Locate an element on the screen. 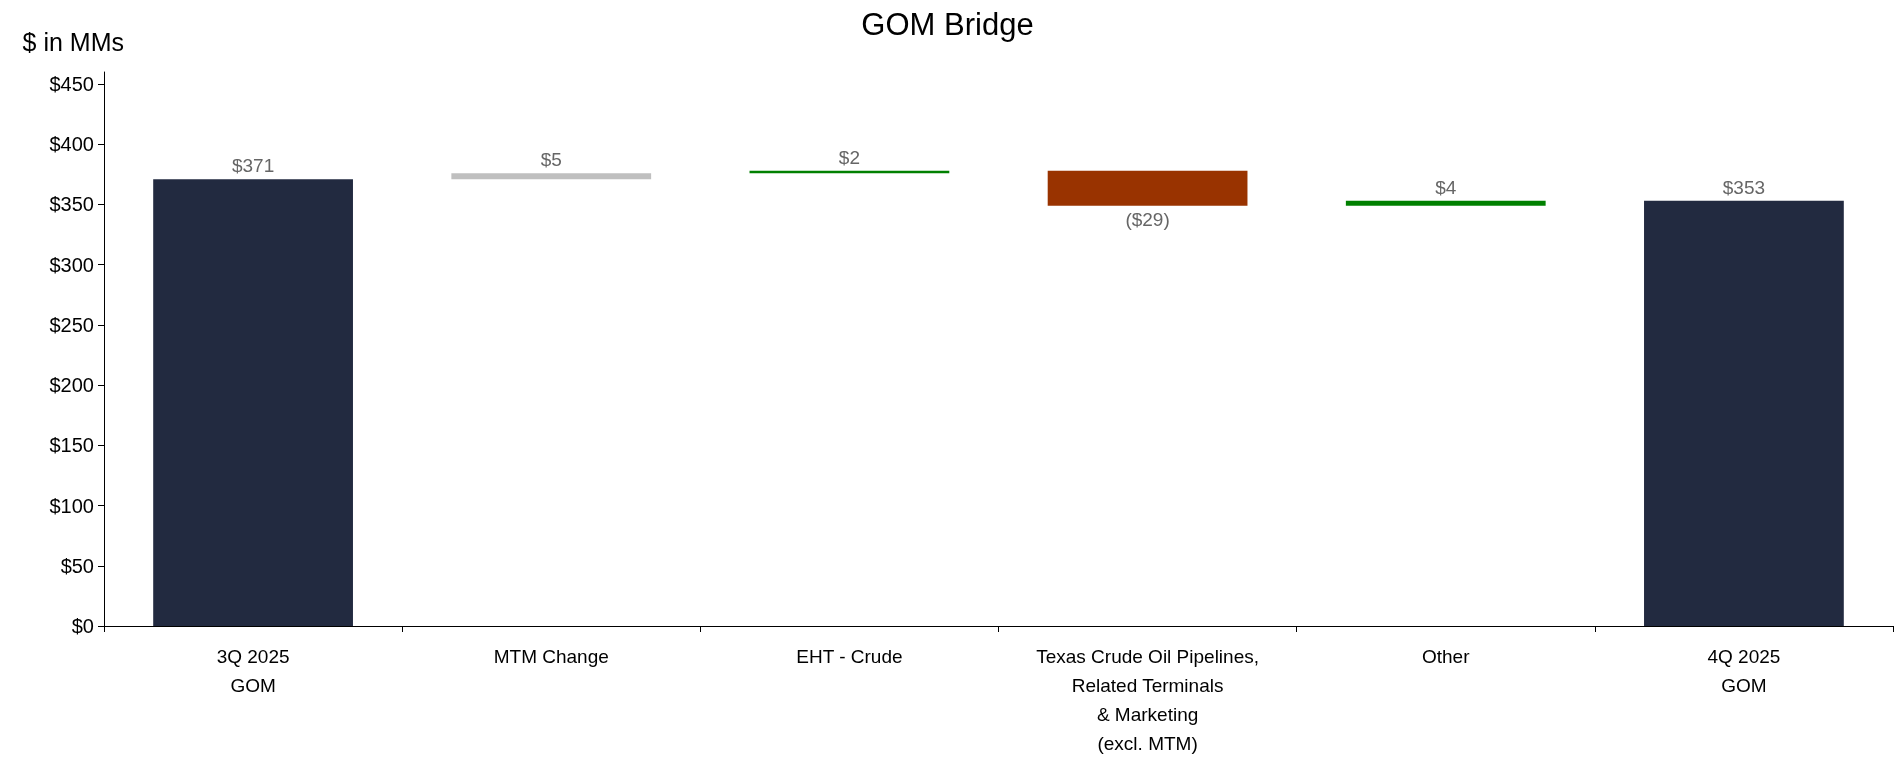 The width and height of the screenshot is (1895, 758). y-tick-label: $450 is located at coordinates (71, 84).